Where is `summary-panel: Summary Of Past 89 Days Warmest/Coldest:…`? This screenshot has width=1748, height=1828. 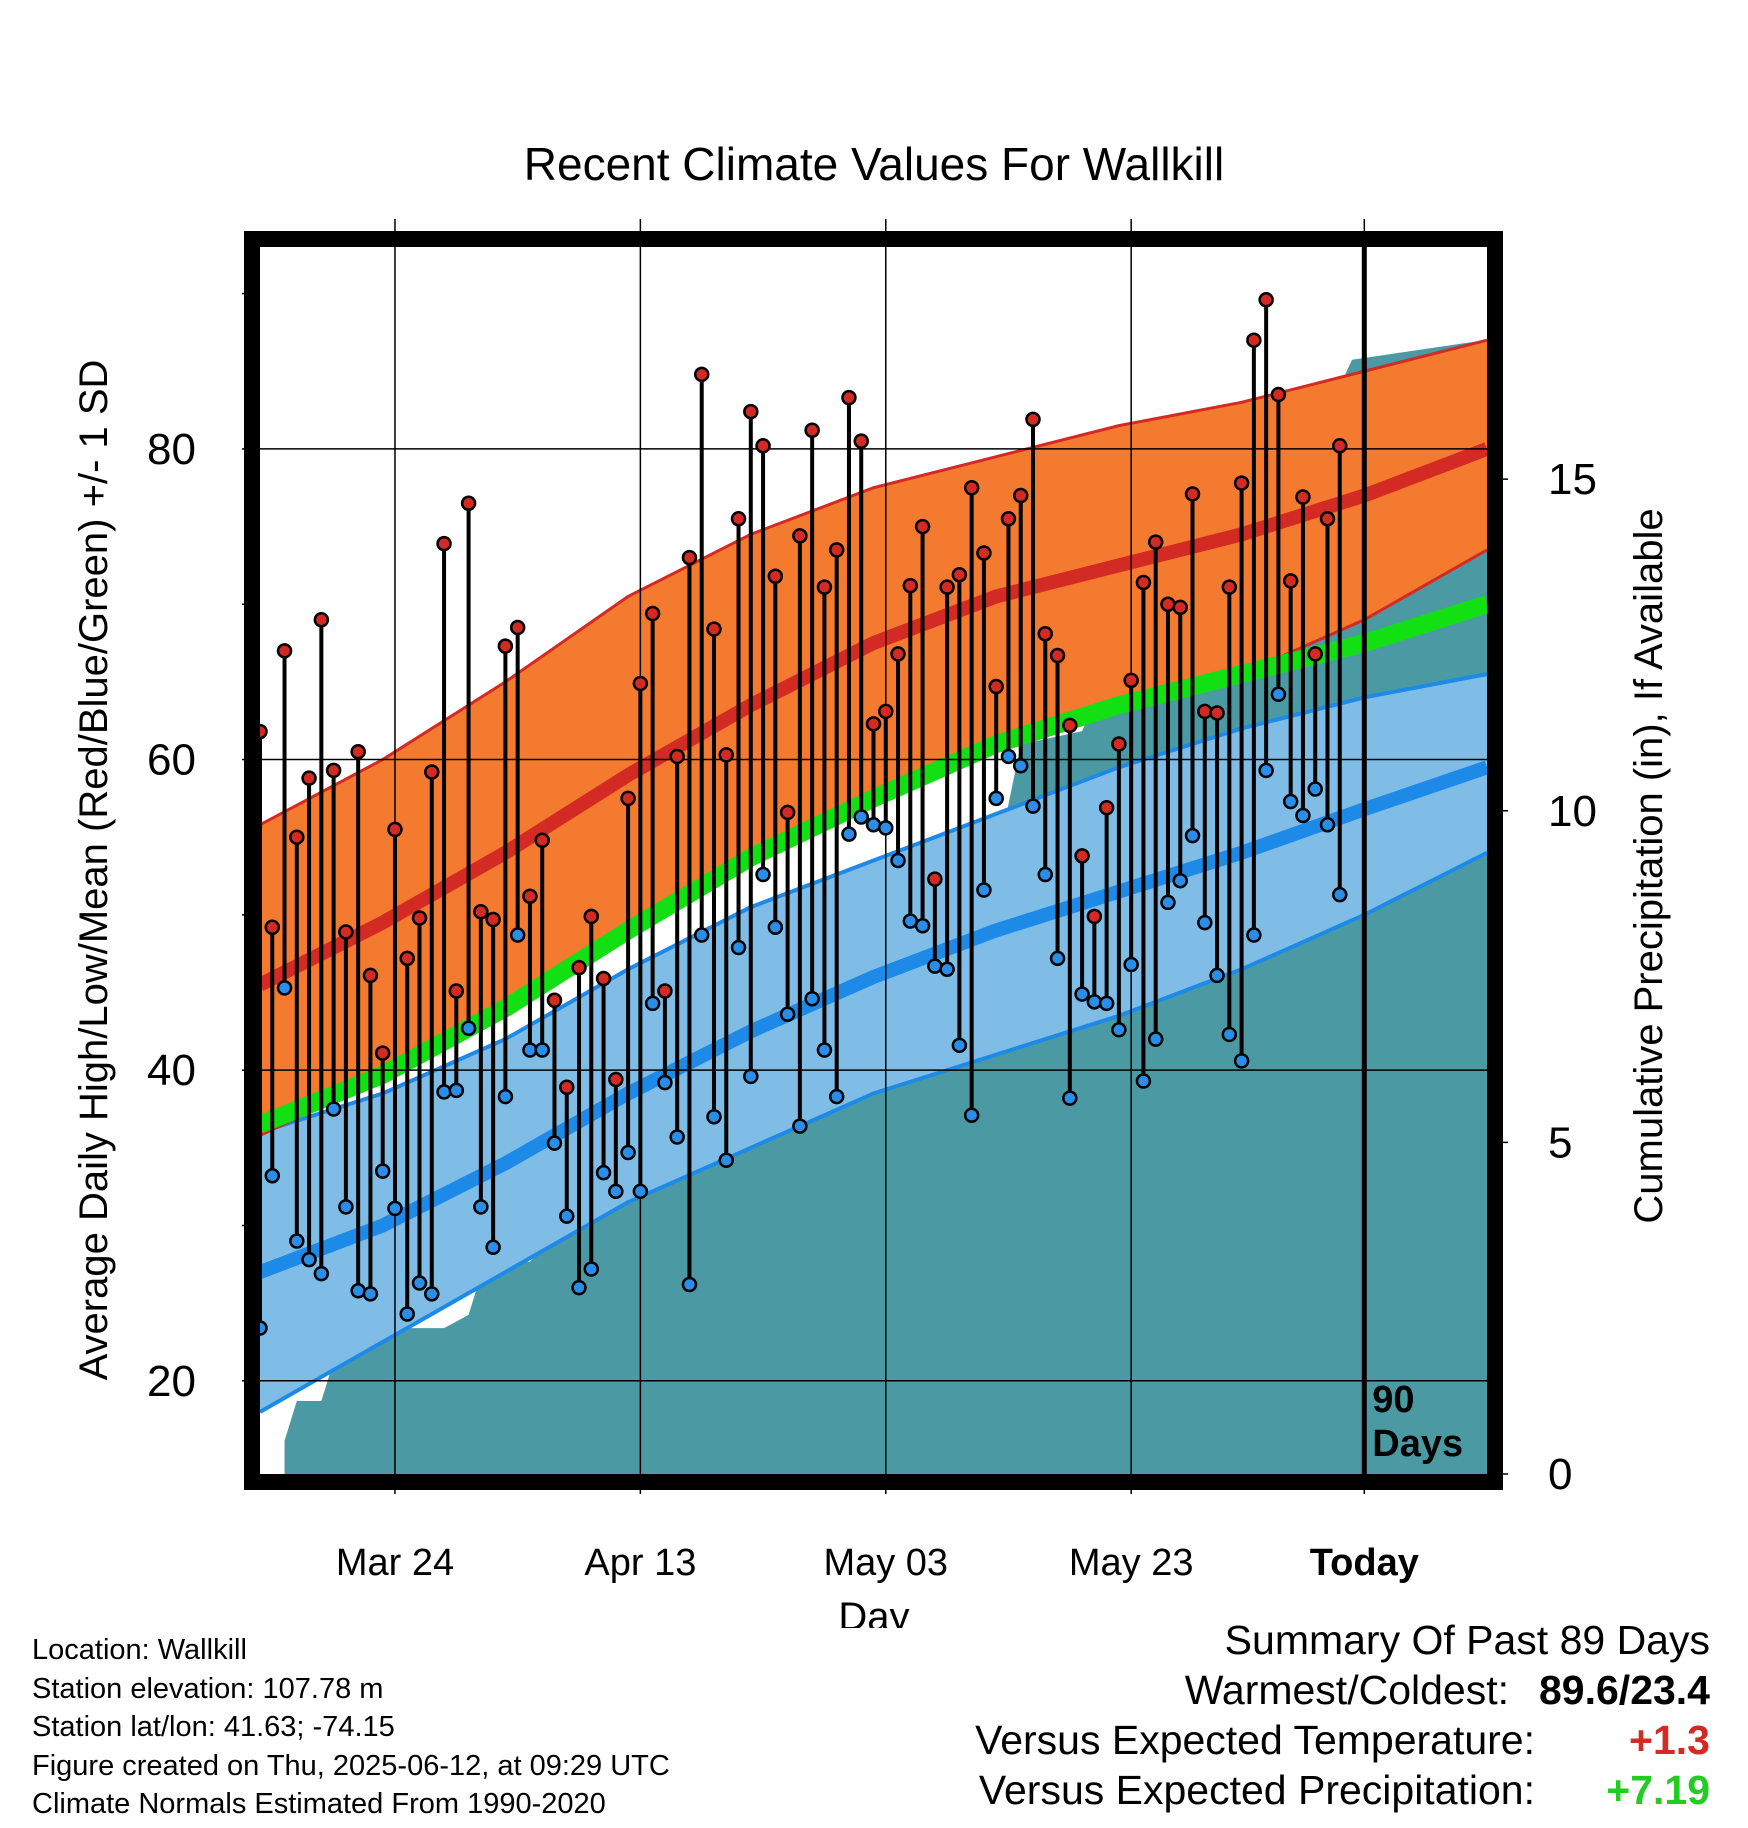
summary-panel: Summary Of Past 89 Days Warmest/Coldest:… is located at coordinates (1342, 1715).